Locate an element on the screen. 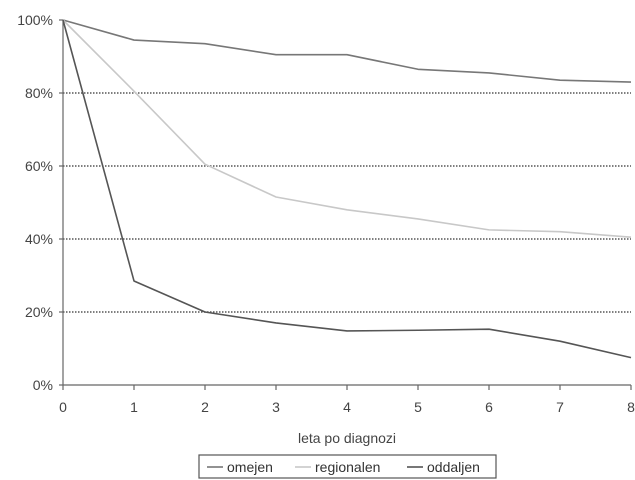 The width and height of the screenshot is (635, 480). y-tick-label: 20% is located at coordinates (39, 312).